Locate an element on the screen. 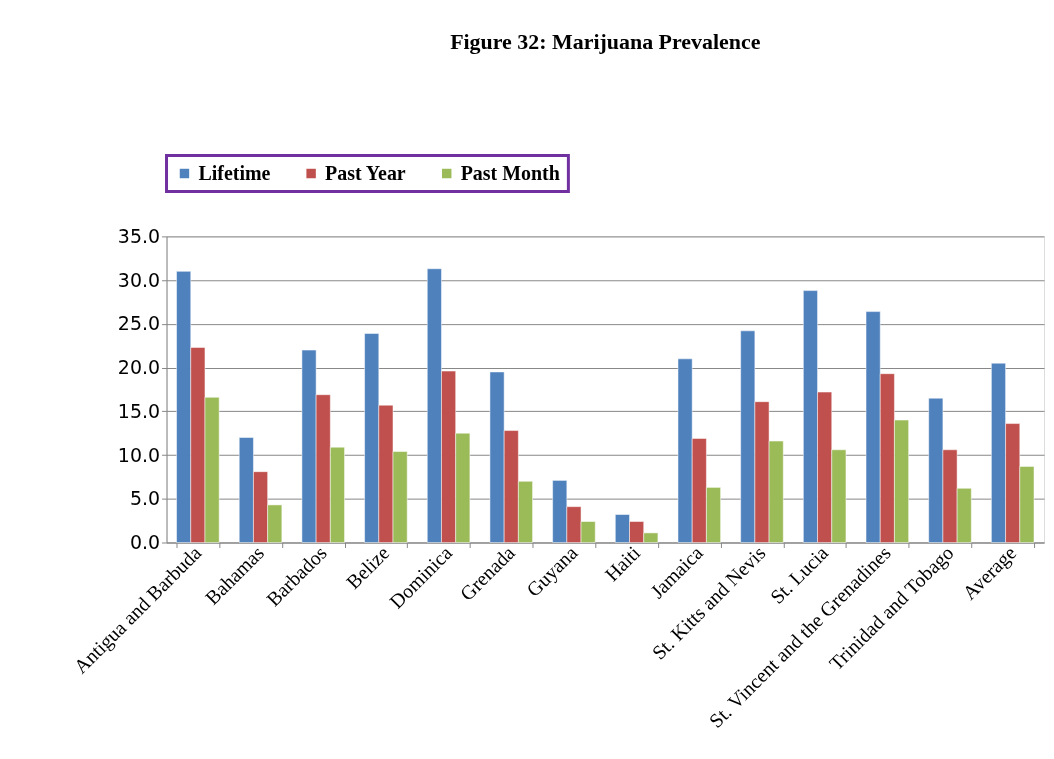 The width and height of the screenshot is (1054, 759). y-tick-label: 30.0 is located at coordinates (139, 279).